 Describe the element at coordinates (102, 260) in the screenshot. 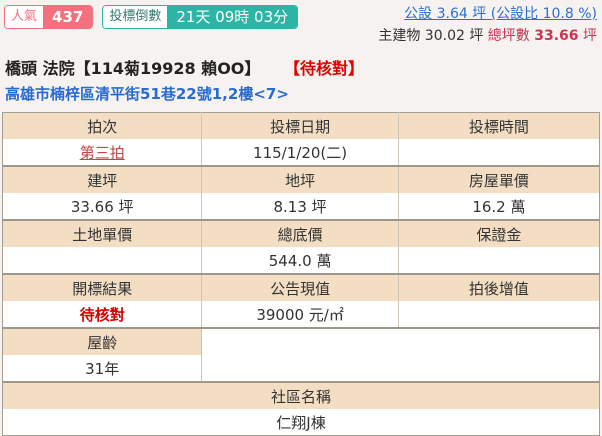

I see `land-unit-price-value` at that location.